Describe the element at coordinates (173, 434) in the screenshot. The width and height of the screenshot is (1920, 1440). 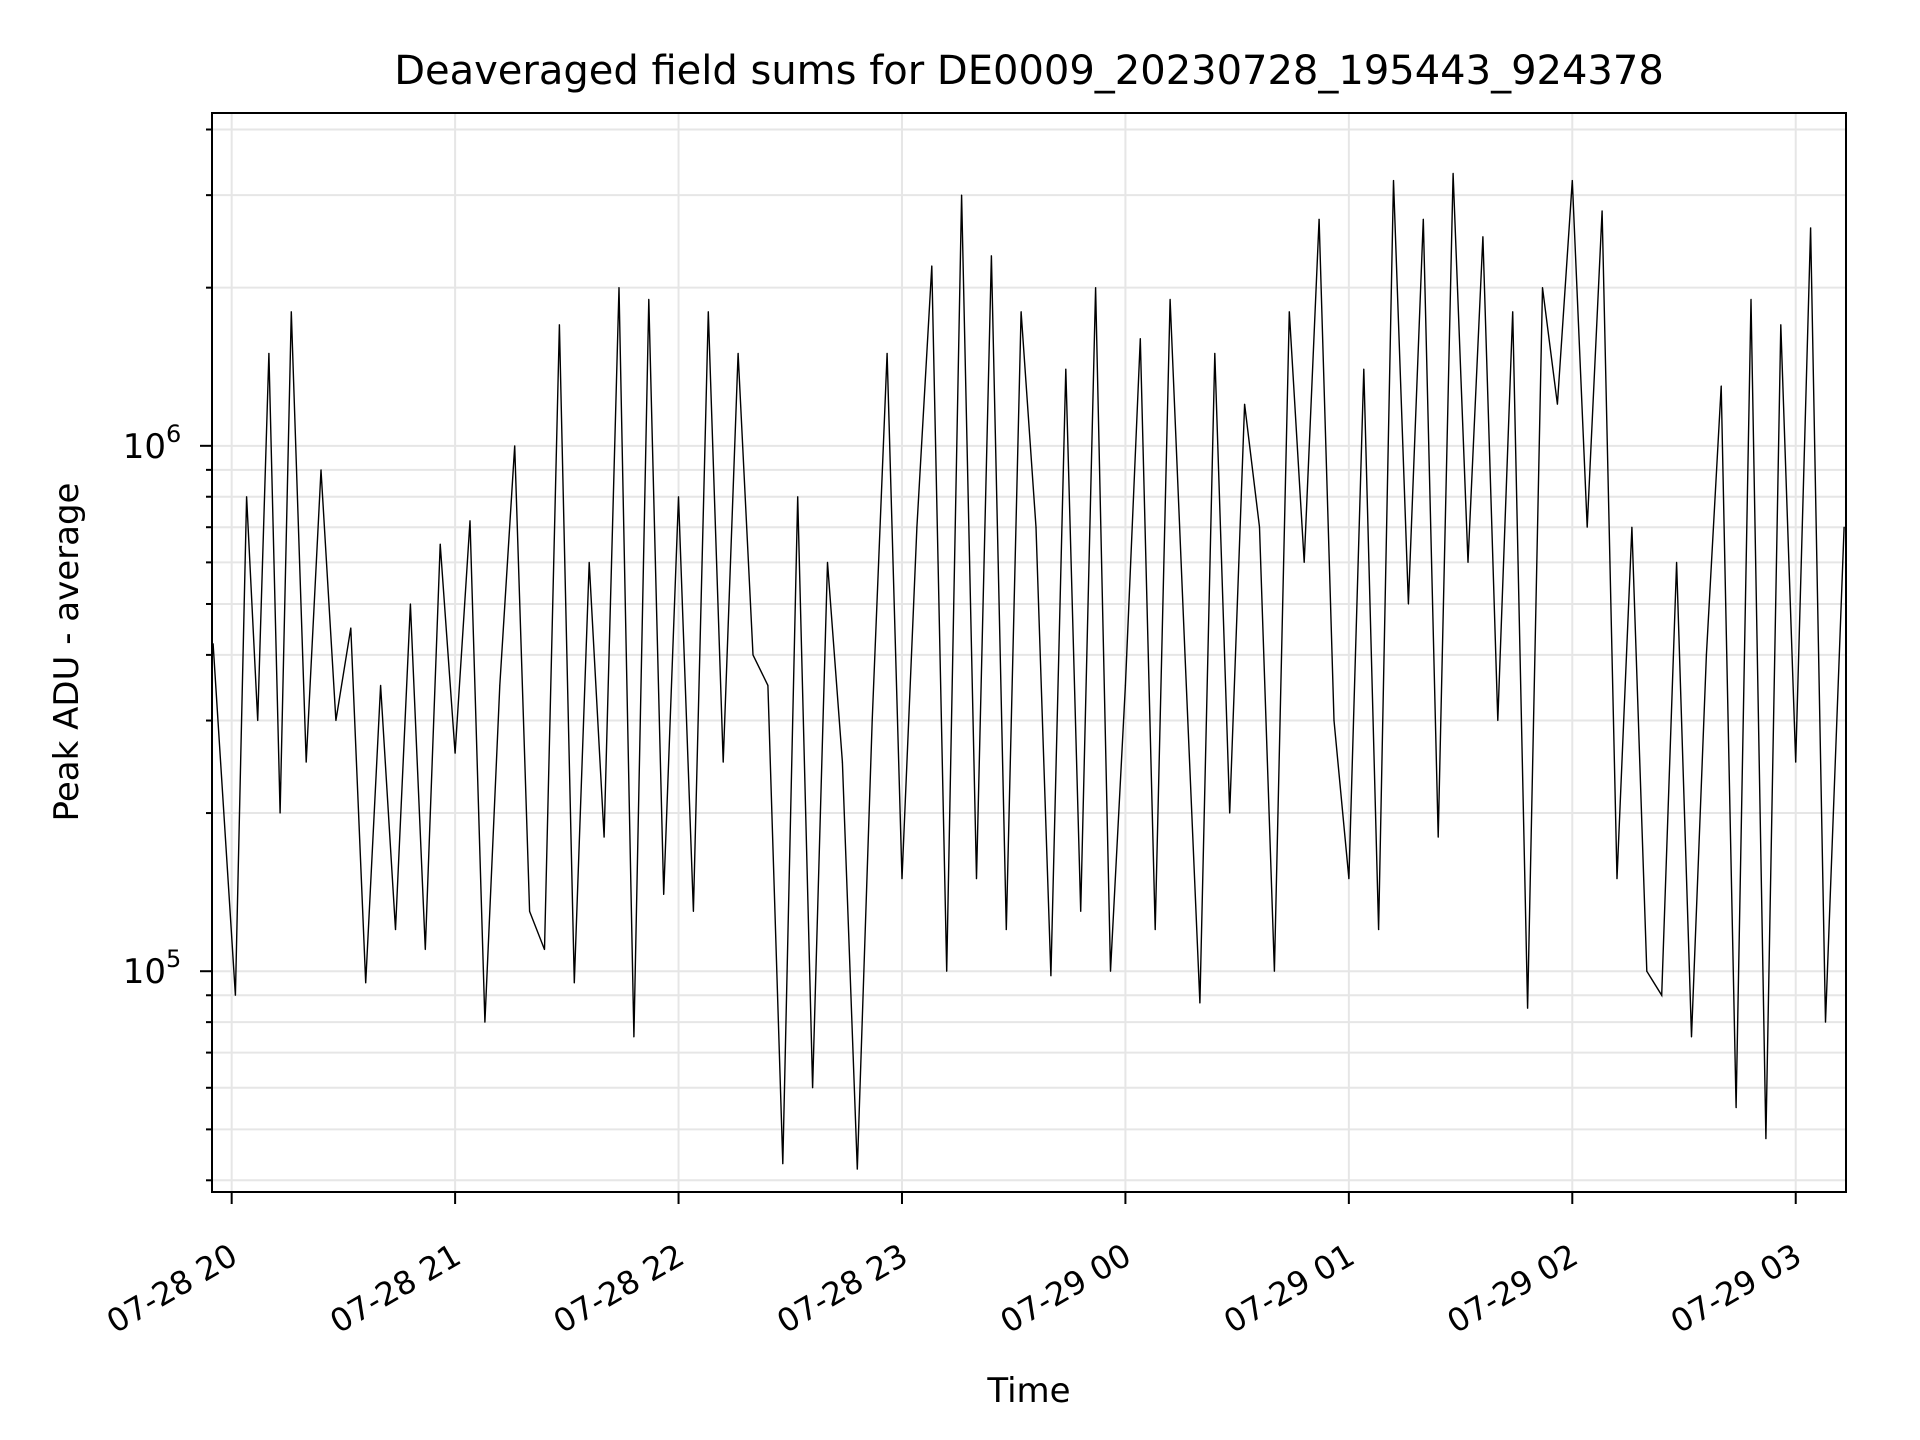
I see `y-tick-exponent: 6` at that location.